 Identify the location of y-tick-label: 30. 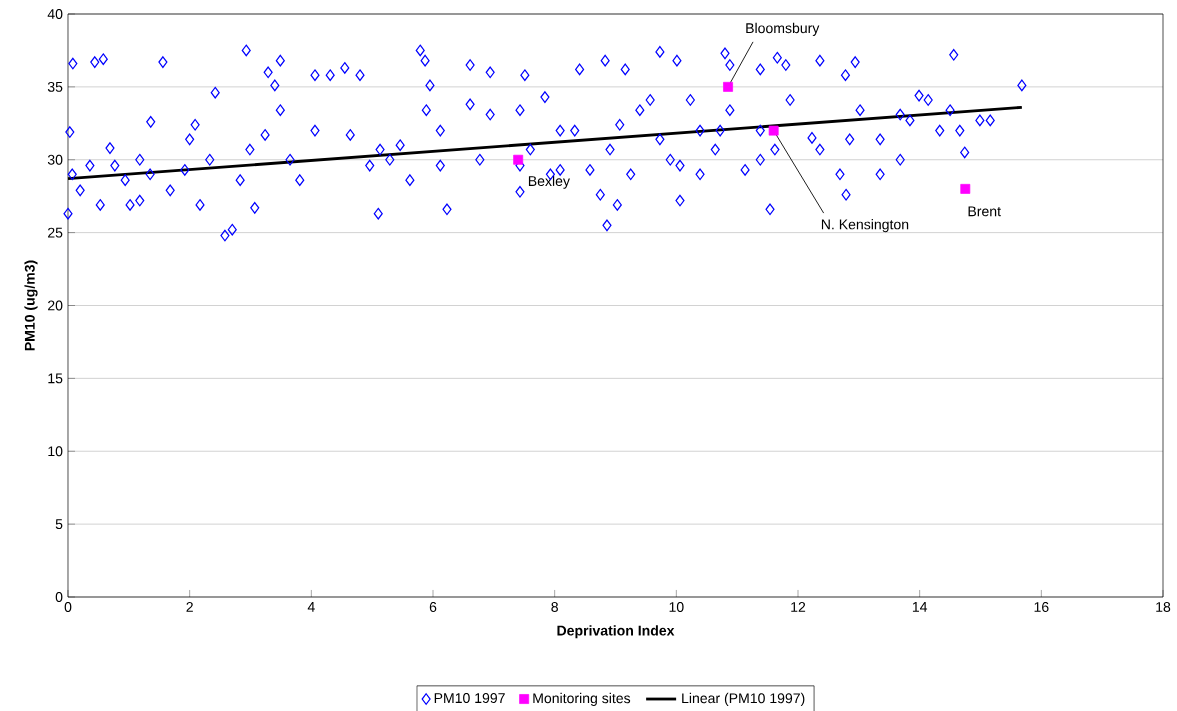
(55, 159).